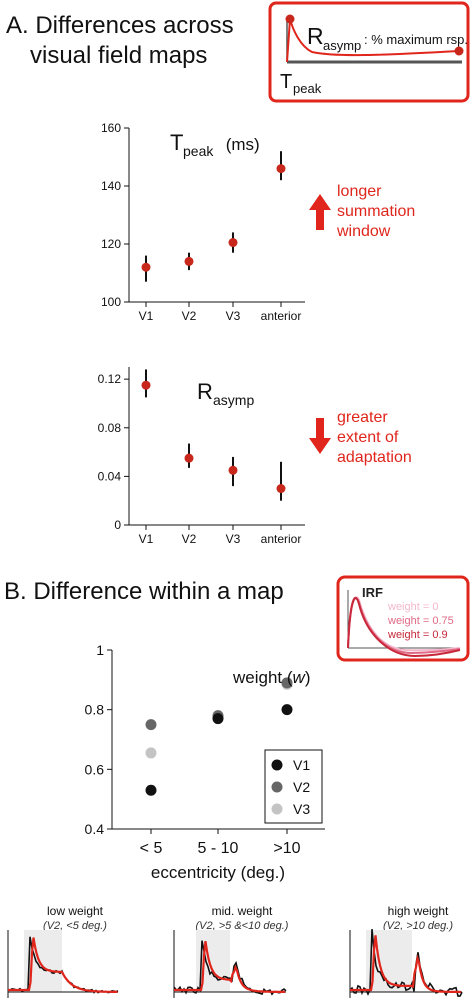 The height and width of the screenshot is (1005, 474). Describe the element at coordinates (242, 911) in the screenshot. I see `fit-panel-title: mid. weight` at that location.